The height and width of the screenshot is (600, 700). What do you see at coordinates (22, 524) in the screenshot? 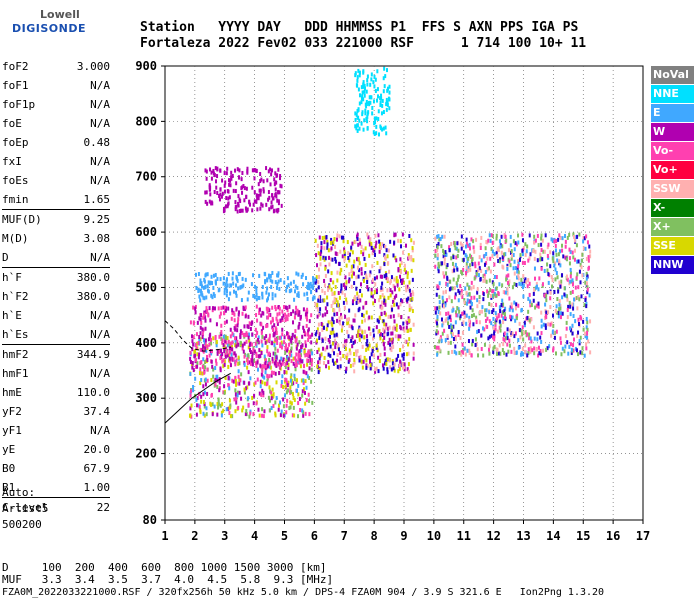
I see `auto-code: 500200` at bounding box center [22, 524].